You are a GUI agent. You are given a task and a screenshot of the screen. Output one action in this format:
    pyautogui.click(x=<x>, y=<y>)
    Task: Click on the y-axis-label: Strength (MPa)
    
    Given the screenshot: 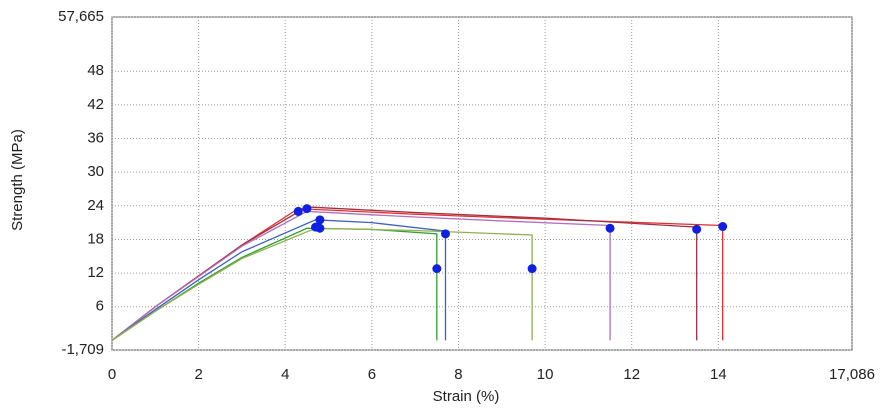 What is the action you would take?
    pyautogui.click(x=17, y=180)
    